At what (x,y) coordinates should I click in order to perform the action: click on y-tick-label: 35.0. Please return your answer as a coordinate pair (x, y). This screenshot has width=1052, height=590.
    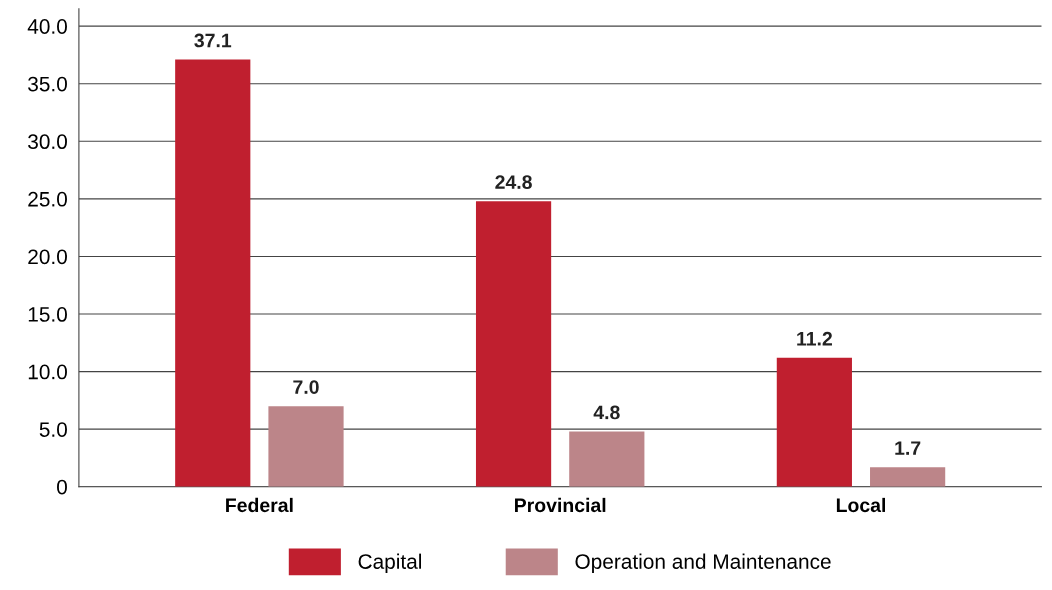
    Looking at the image, I should click on (47, 84).